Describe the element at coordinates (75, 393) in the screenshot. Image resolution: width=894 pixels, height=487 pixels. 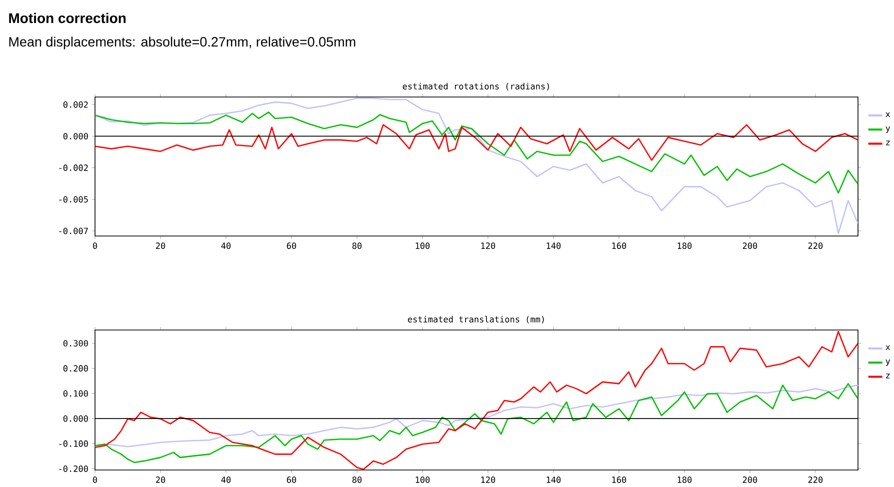
I see `y-tick-label: 0.100` at that location.